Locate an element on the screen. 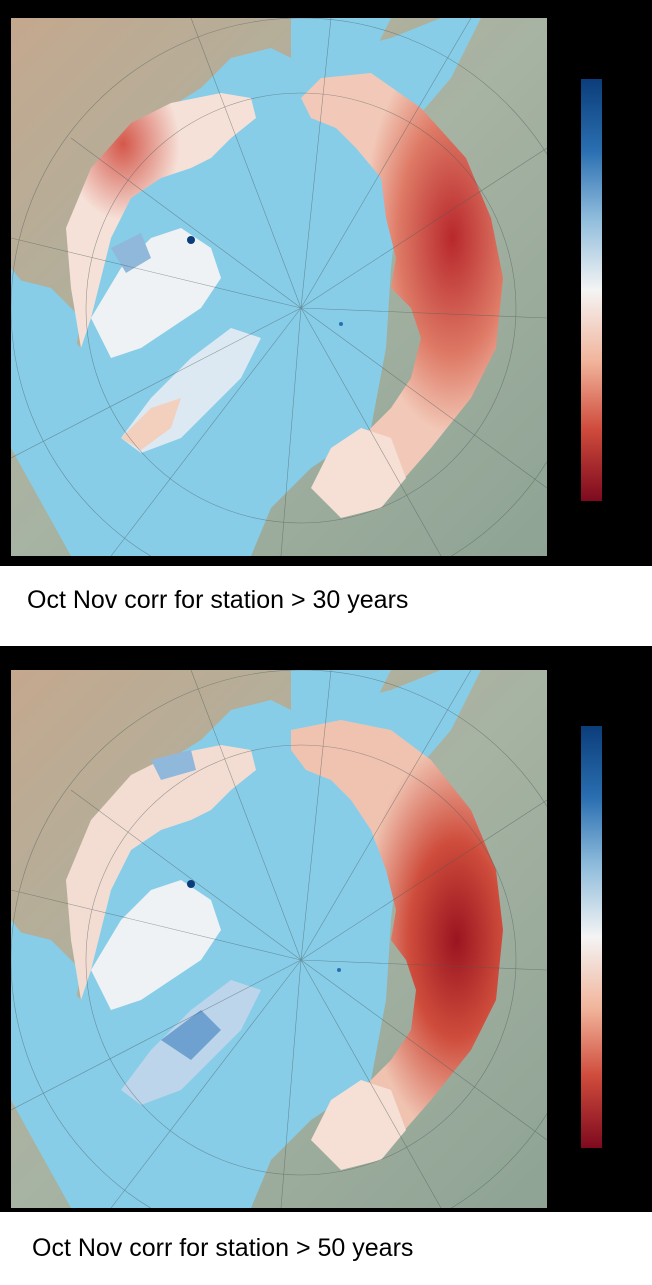 Image resolution: width=652 pixels, height=1285 pixels. archipelago-blue-patch is located at coordinates (131, 253).